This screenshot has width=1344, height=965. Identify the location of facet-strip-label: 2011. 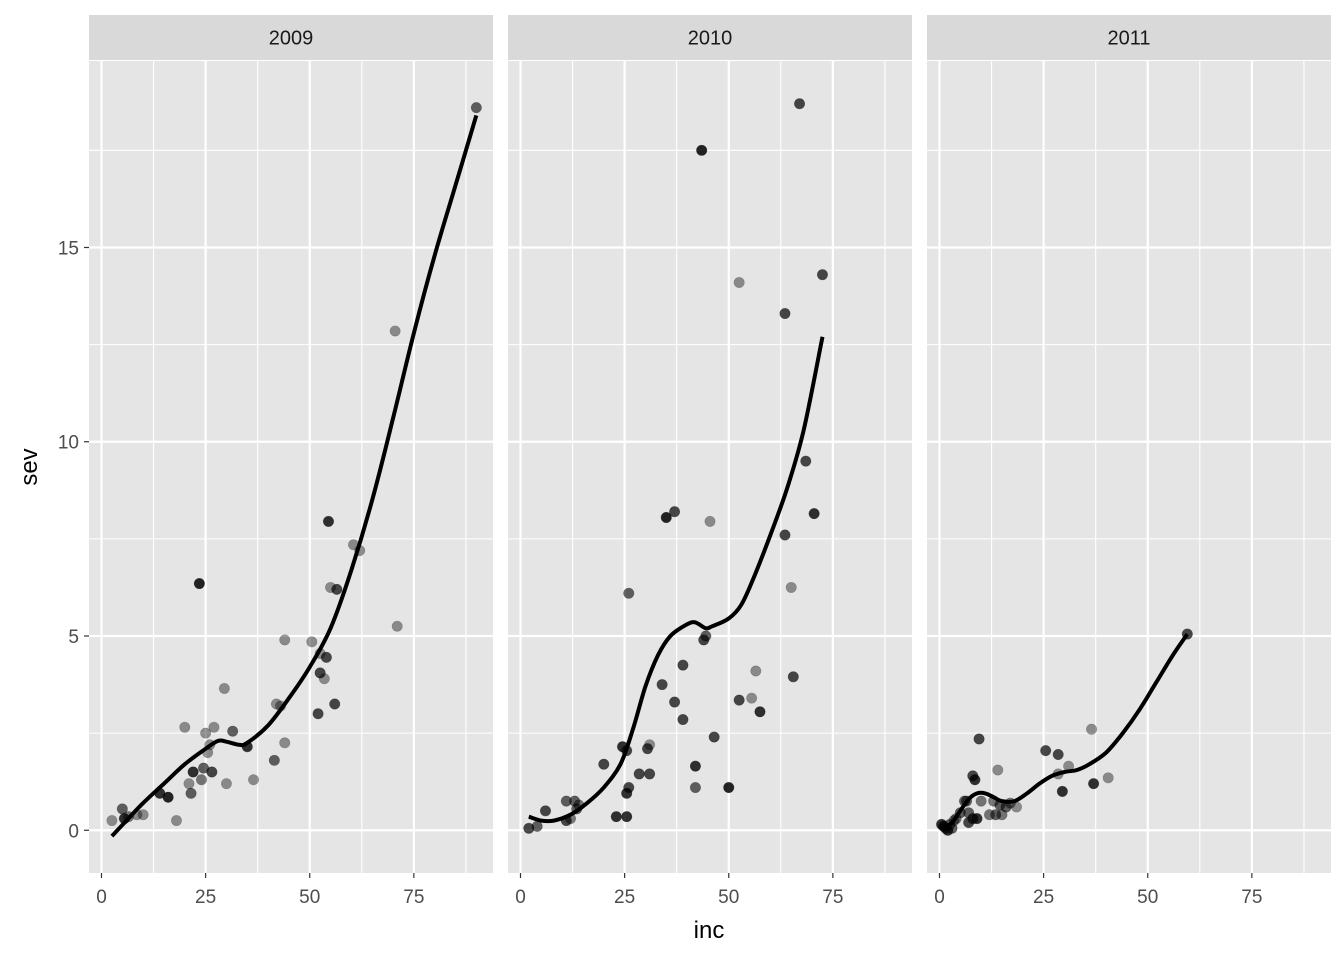
(1128, 39).